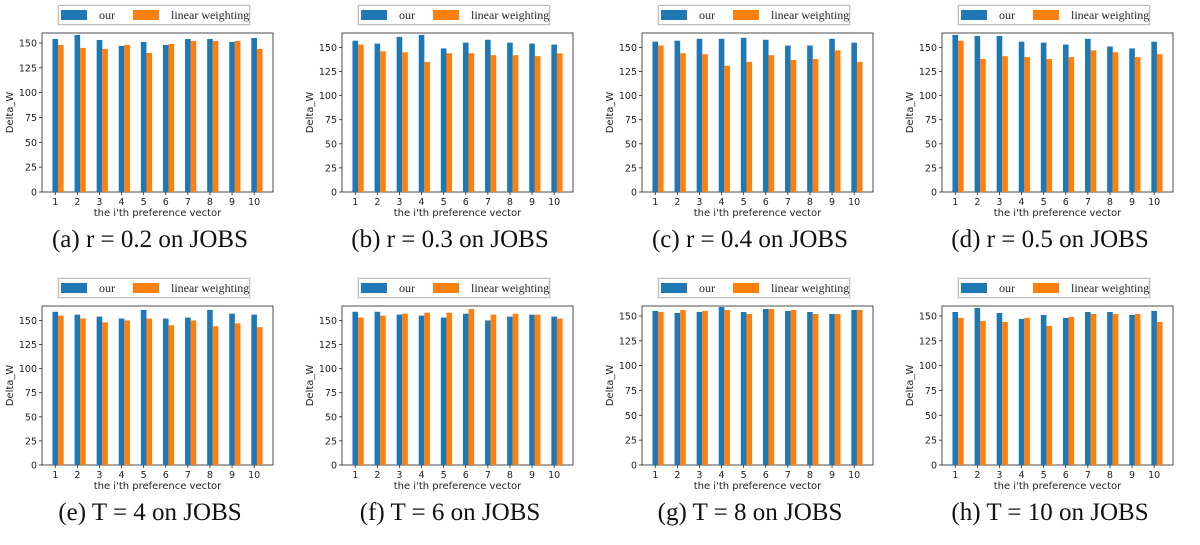 The width and height of the screenshot is (1200, 545). What do you see at coordinates (955, 475) in the screenshot?
I see `x-tick-label: 1` at bounding box center [955, 475].